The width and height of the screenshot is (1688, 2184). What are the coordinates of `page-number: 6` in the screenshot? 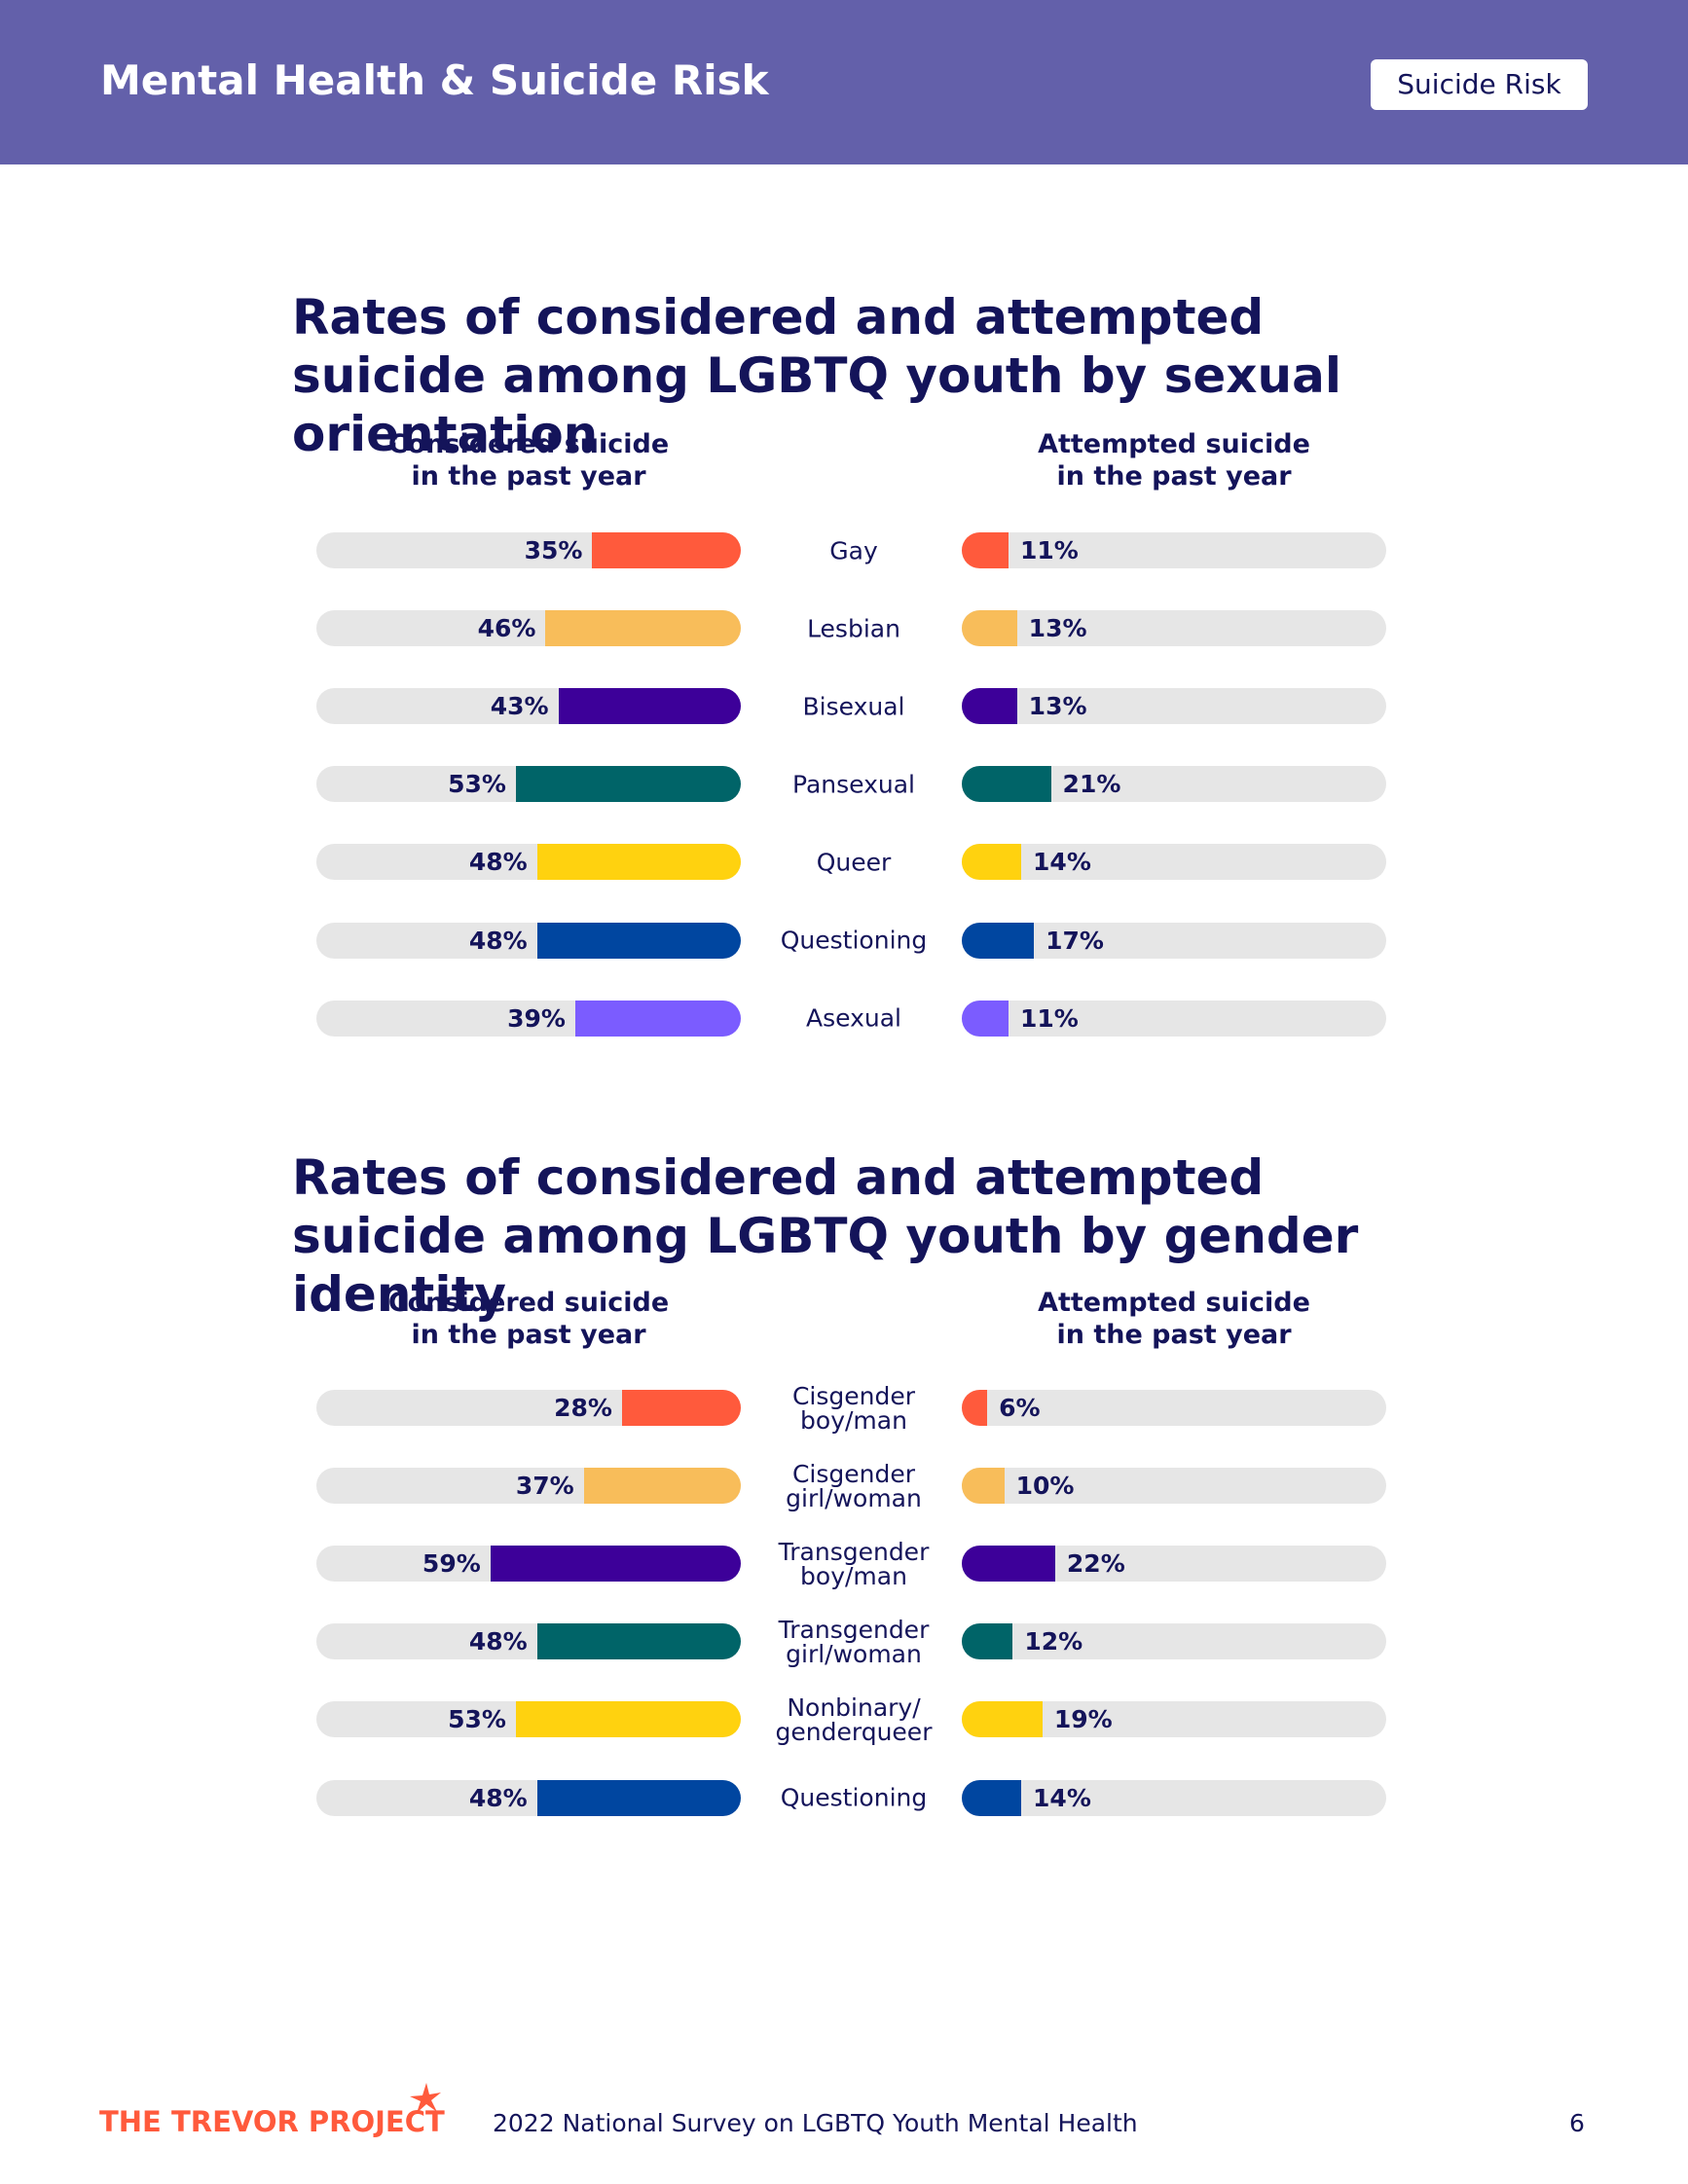 It's located at (1577, 2123).